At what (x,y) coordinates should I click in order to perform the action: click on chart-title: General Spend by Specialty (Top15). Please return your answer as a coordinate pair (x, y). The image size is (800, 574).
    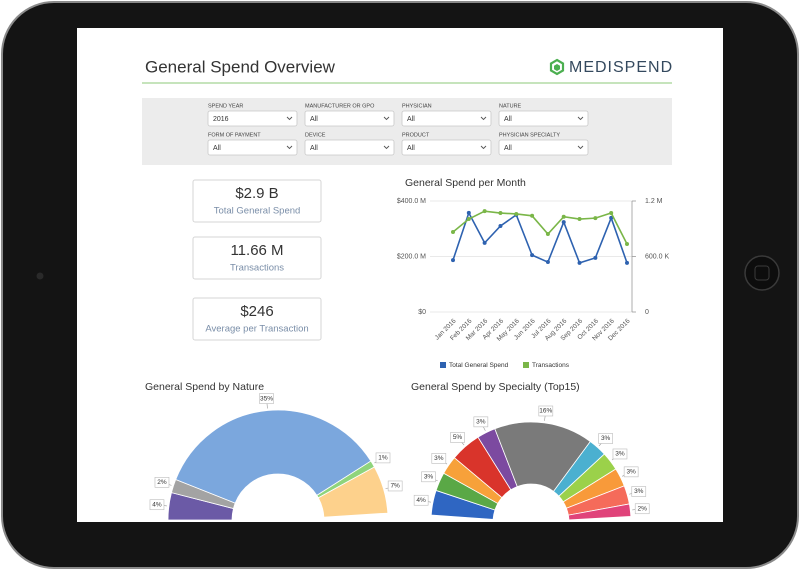
    Looking at the image, I should click on (495, 387).